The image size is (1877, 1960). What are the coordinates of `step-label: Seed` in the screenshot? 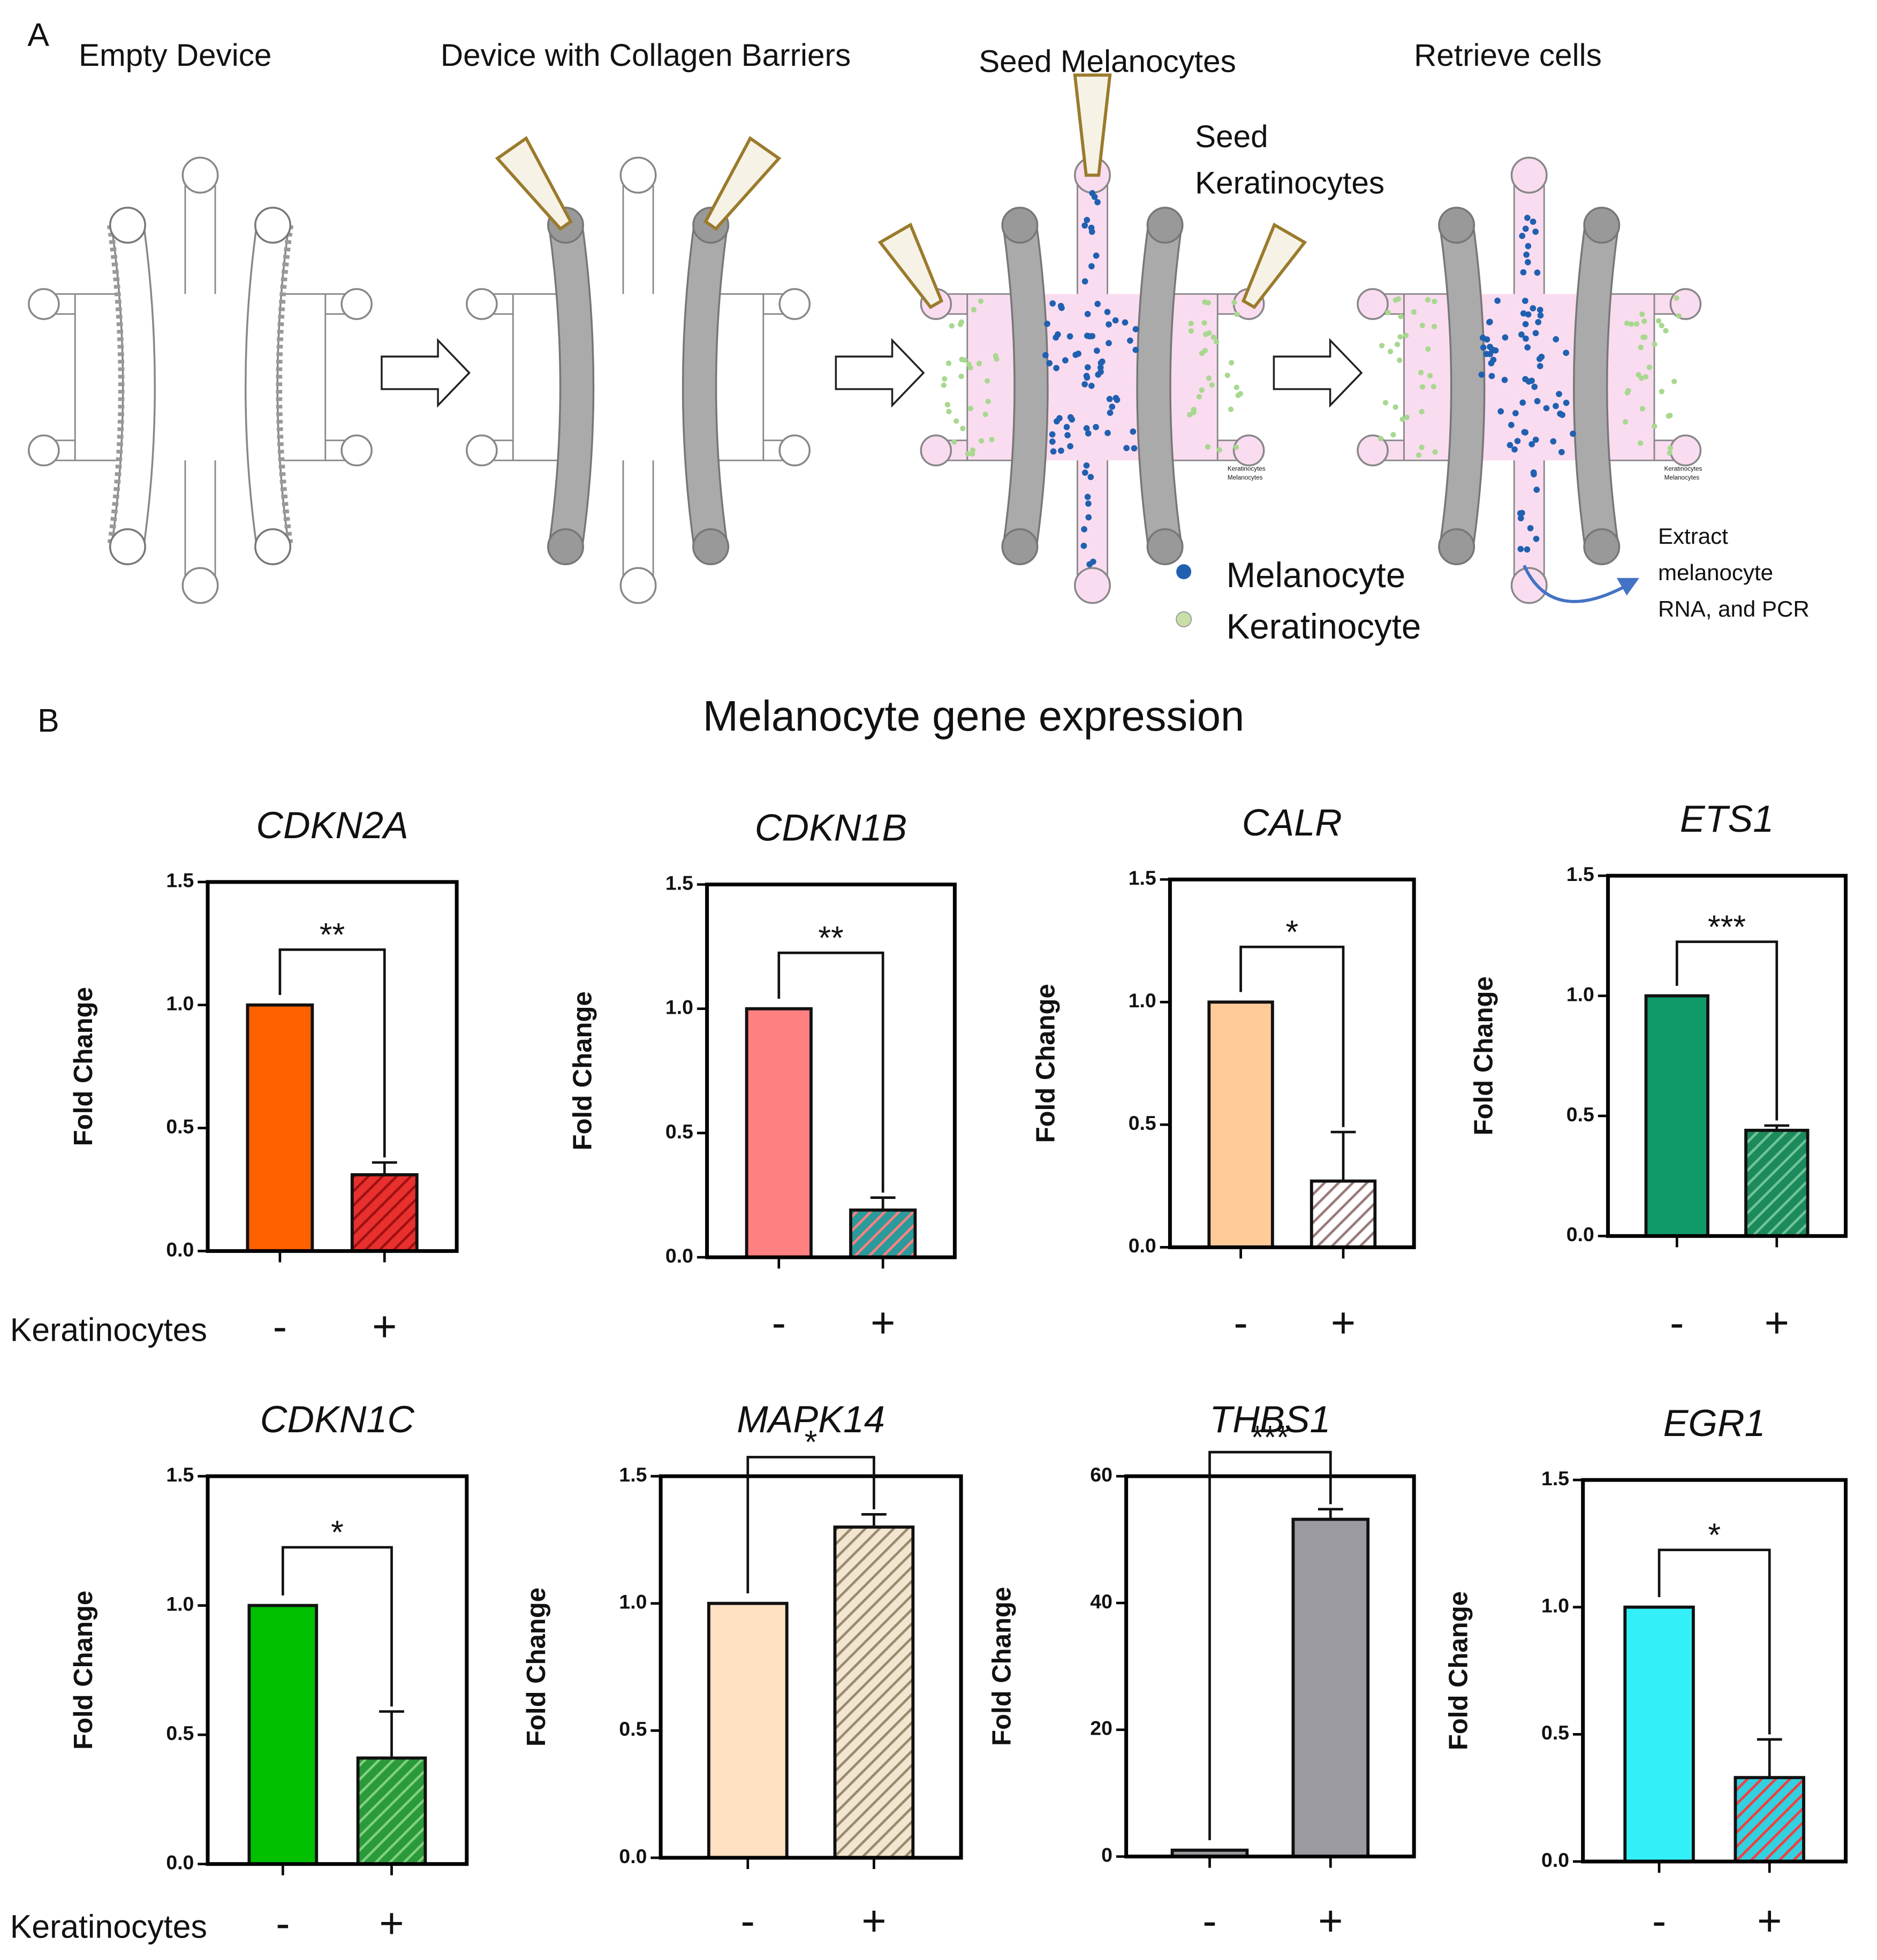 It's located at (1231, 137).